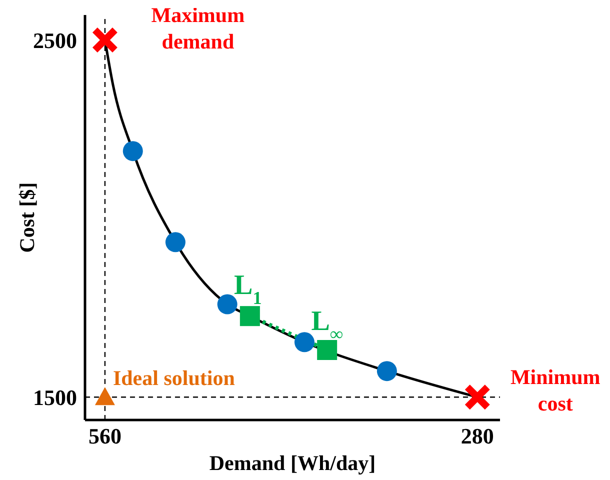  What do you see at coordinates (555, 390) in the screenshot?
I see `annotation: Minimum cost` at bounding box center [555, 390].